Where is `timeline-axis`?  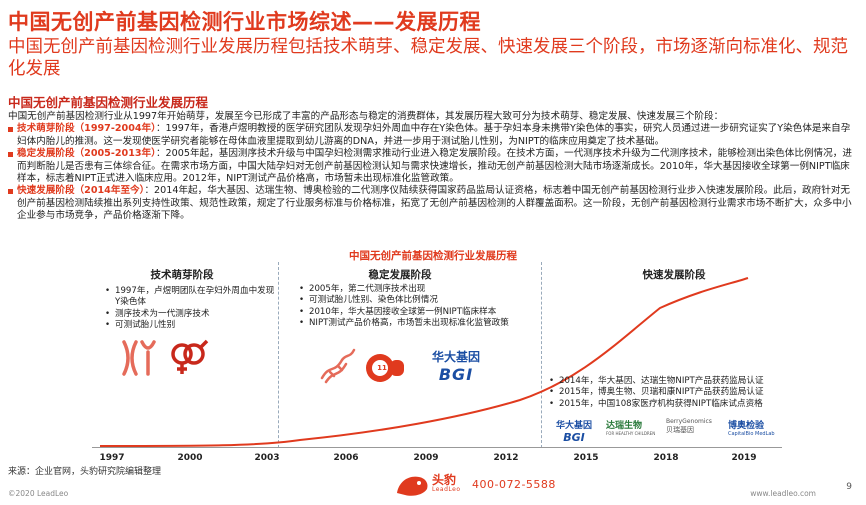 timeline-axis is located at coordinates (437, 447).